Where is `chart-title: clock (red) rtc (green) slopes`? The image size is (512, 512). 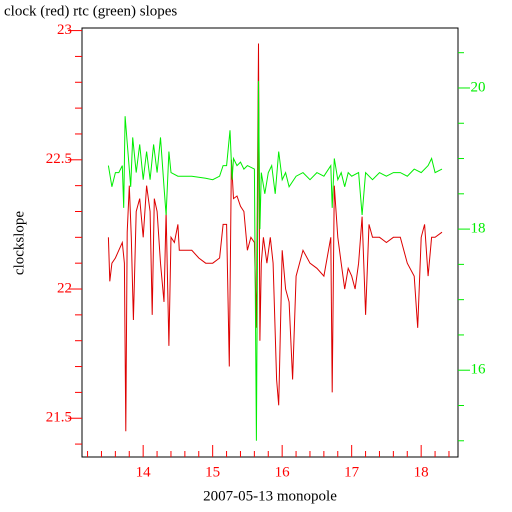 chart-title: clock (red) rtc (green) slopes is located at coordinates (90, 11).